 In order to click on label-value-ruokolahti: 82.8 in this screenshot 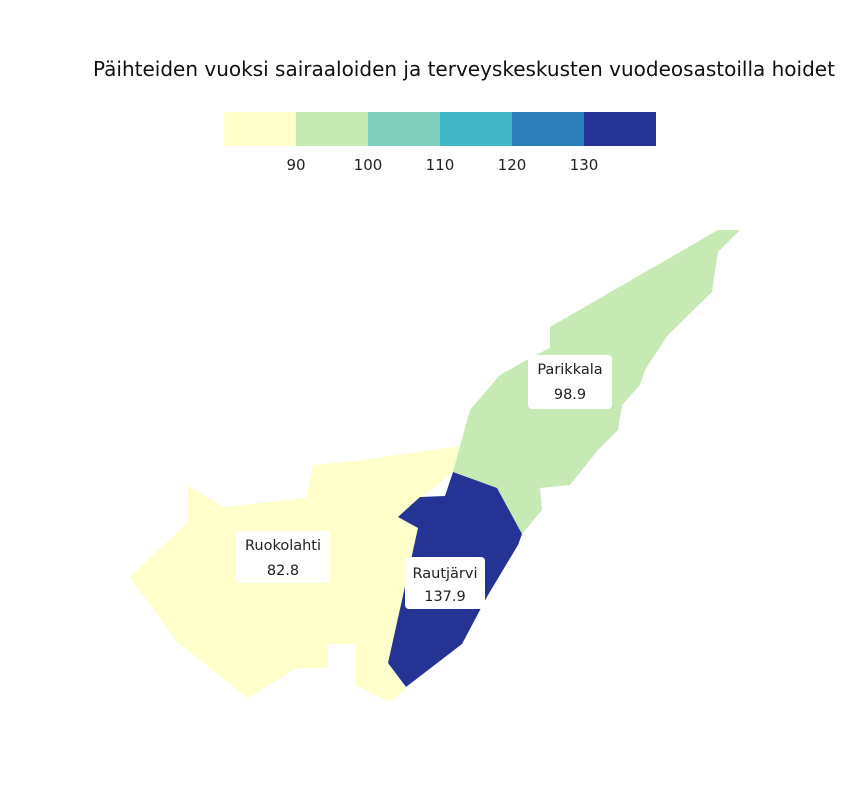, I will do `click(283, 571)`.